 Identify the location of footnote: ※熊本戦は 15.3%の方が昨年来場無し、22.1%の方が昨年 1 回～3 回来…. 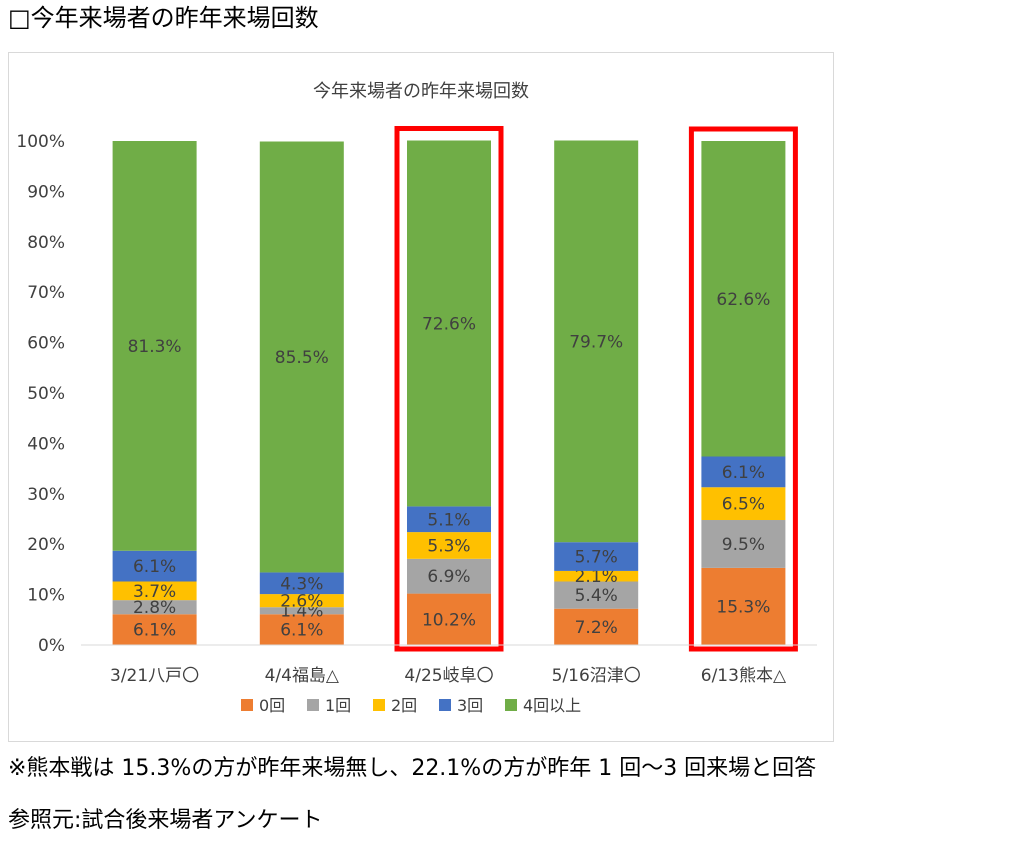
(412, 768).